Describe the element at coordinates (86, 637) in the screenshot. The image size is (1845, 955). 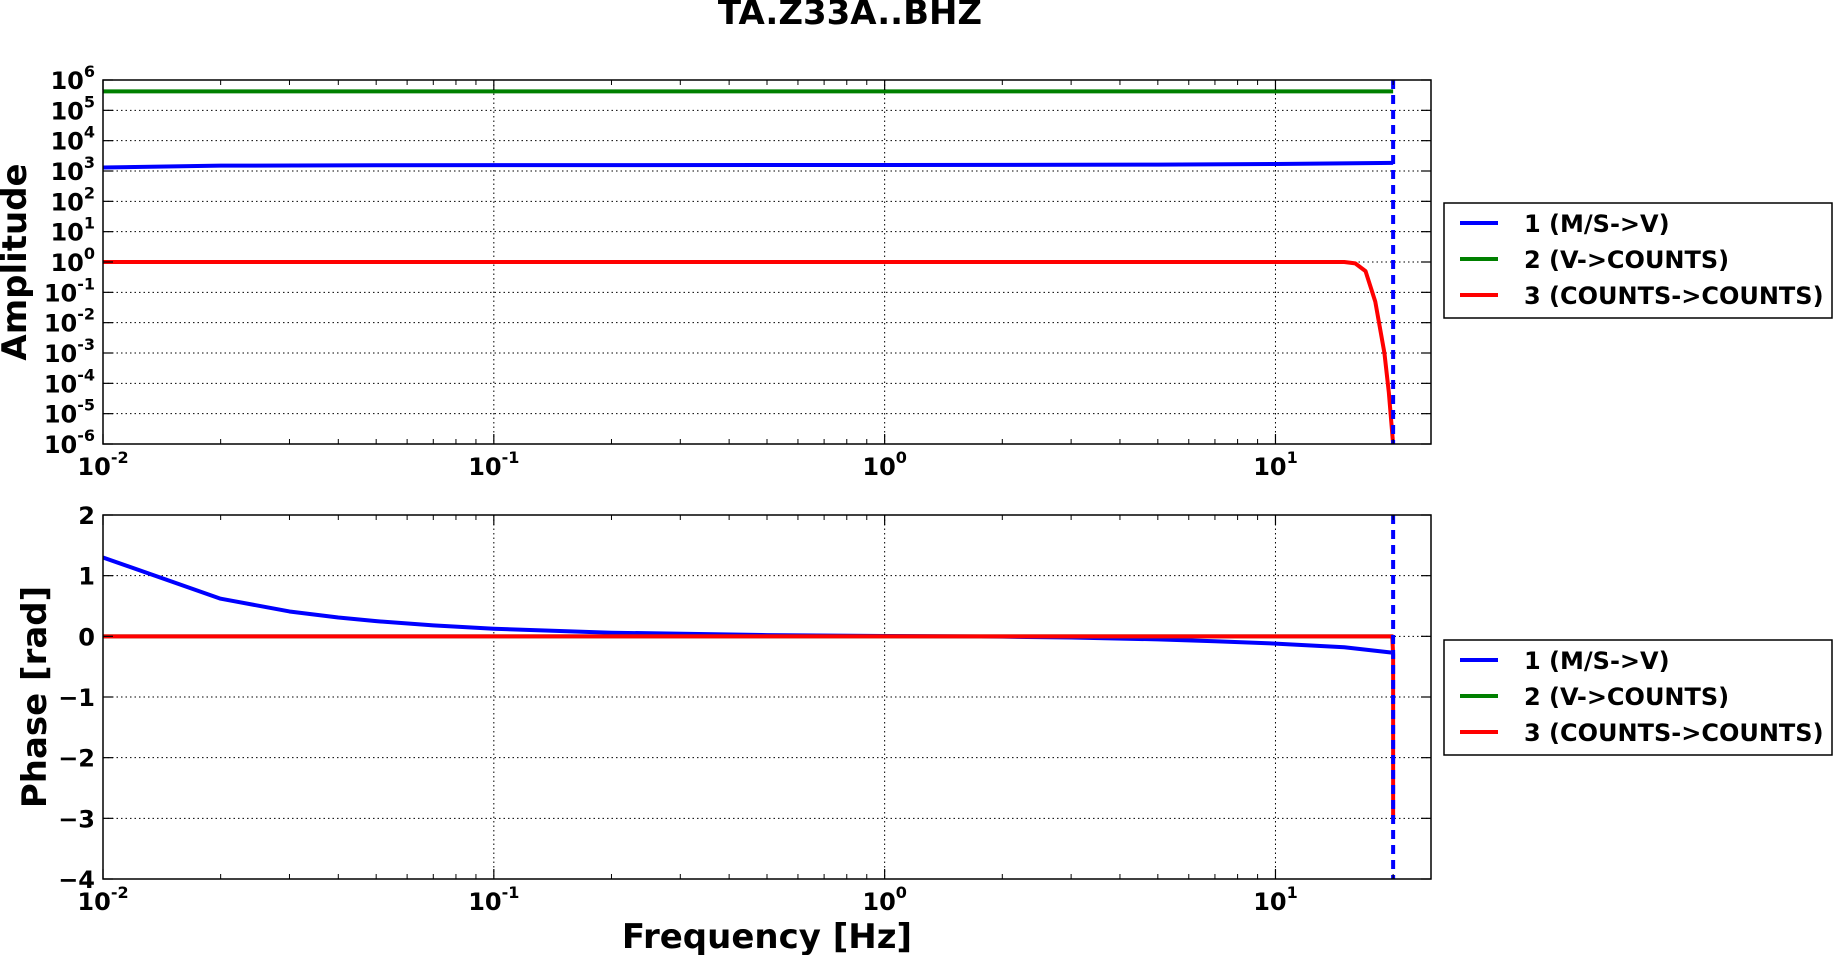
I see `y-tick-label: 0` at that location.